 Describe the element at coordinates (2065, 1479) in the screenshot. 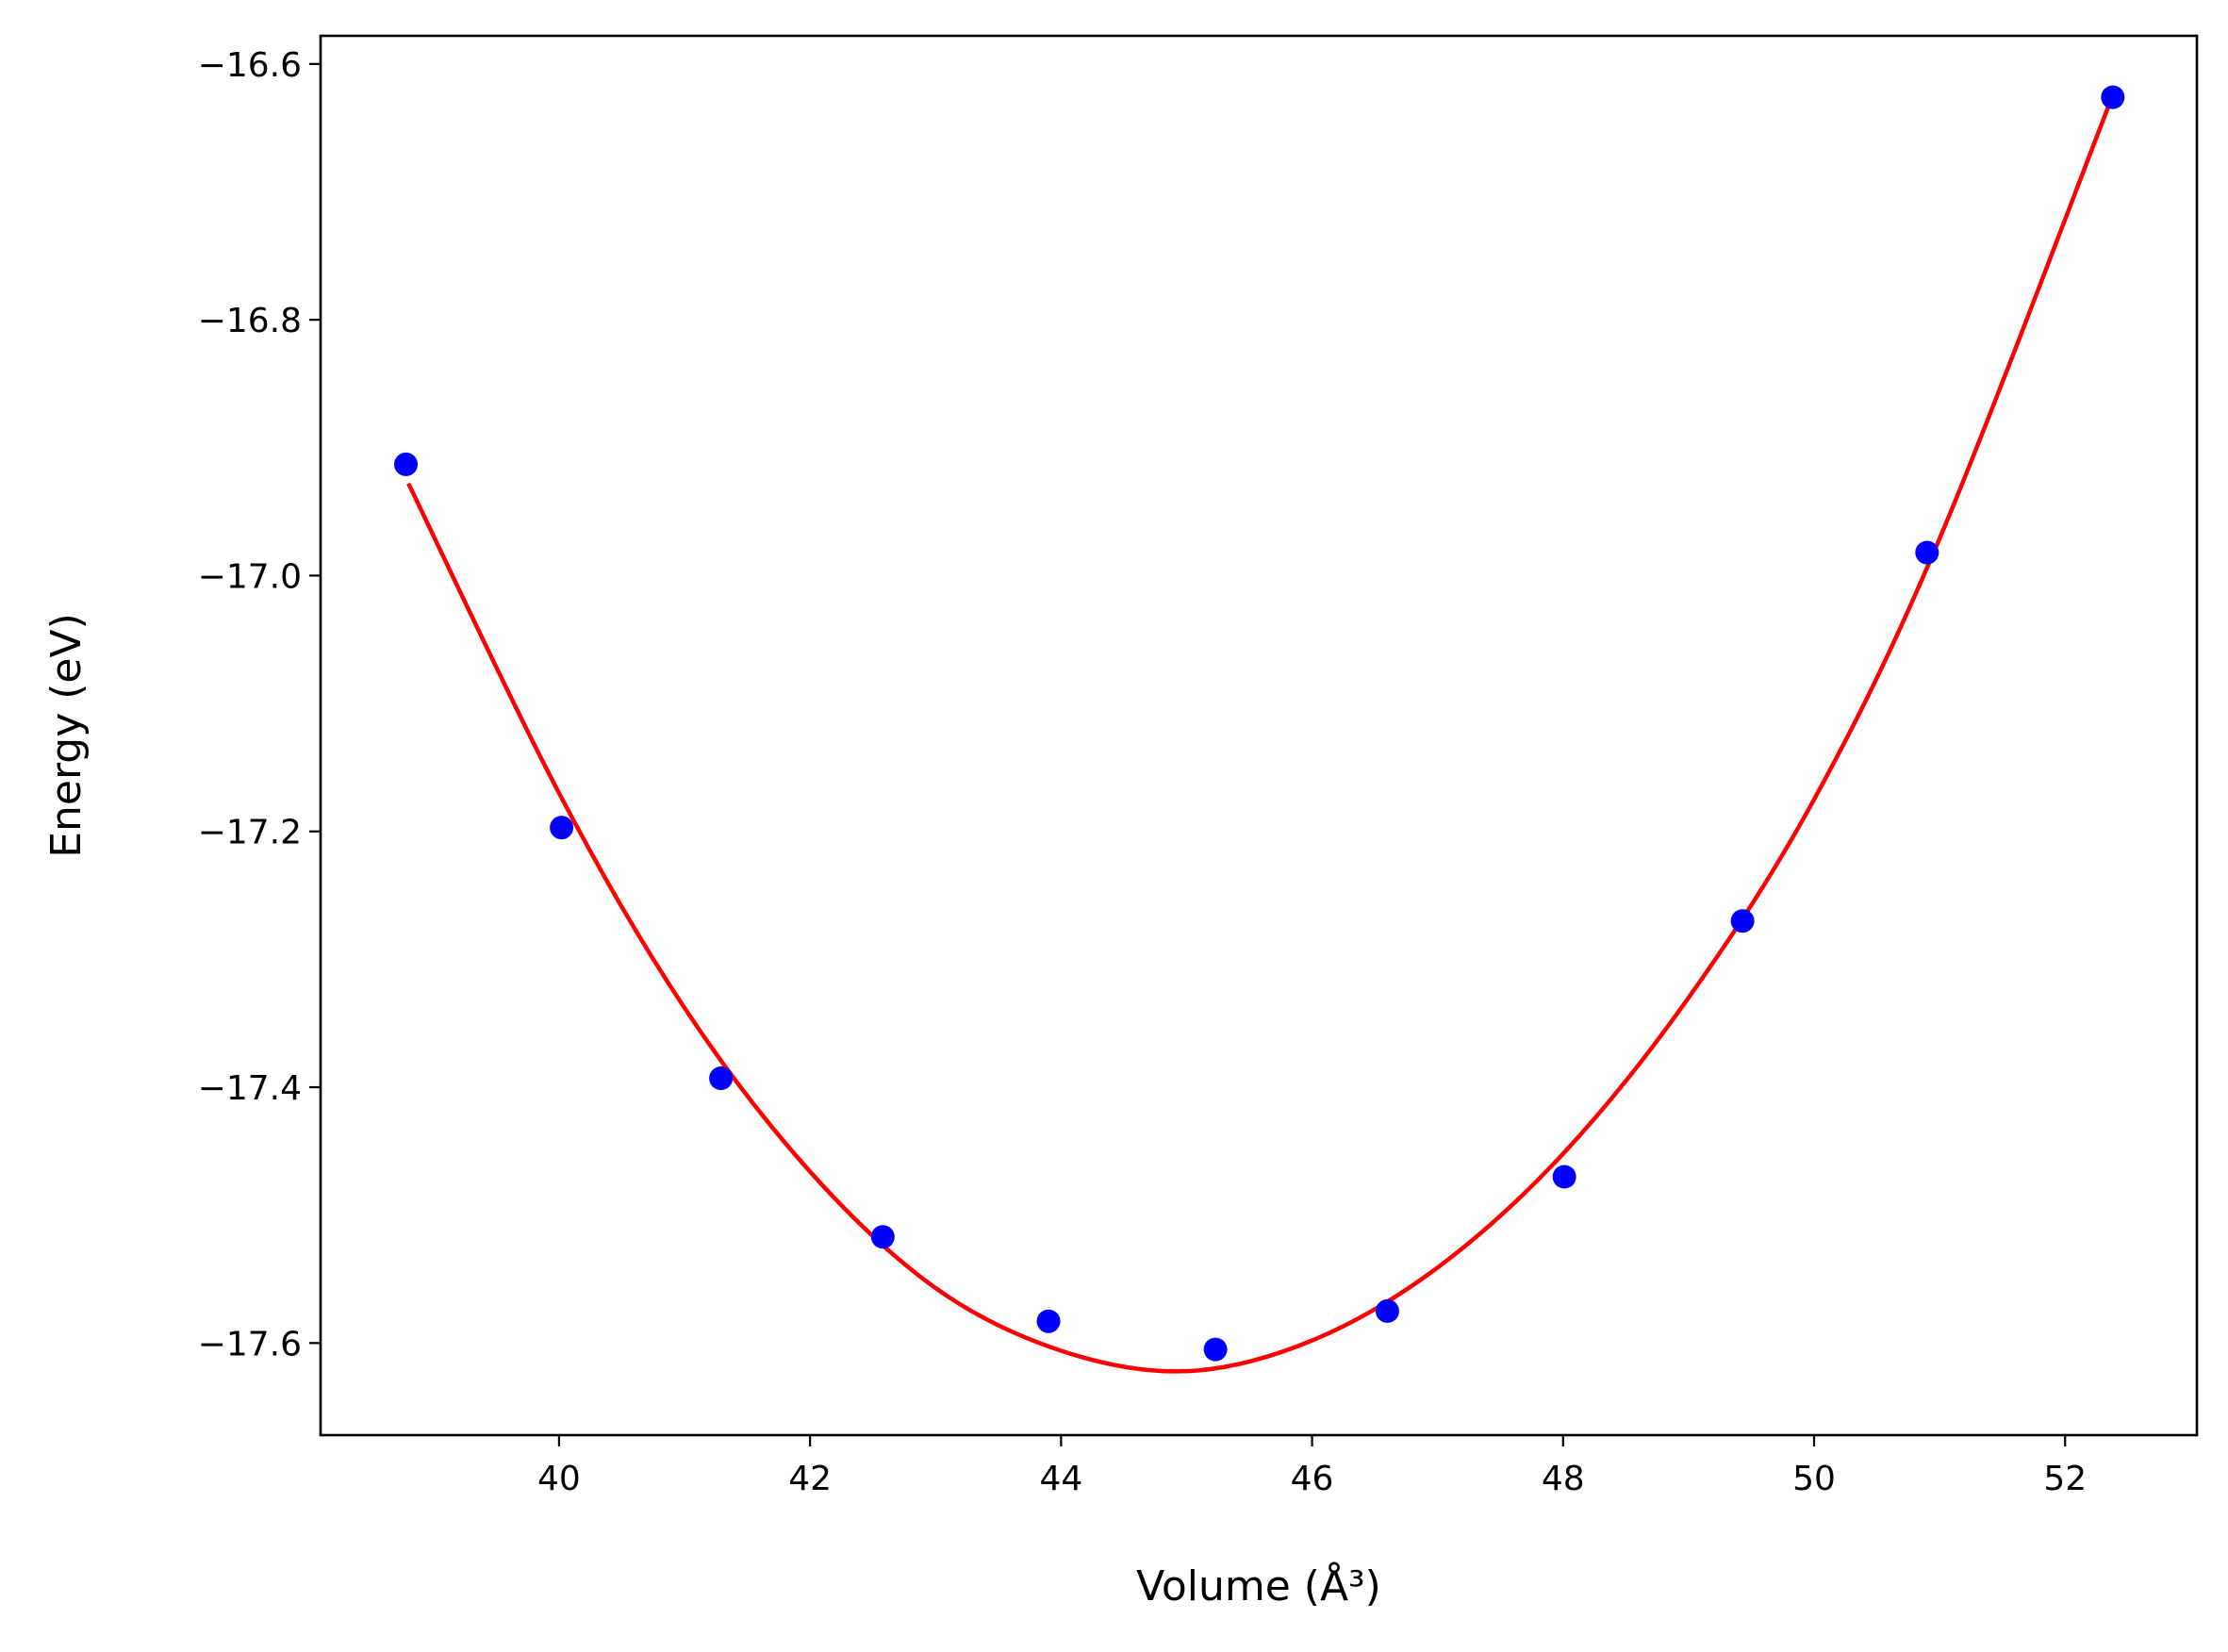

I see `x-tick-label: 52` at that location.